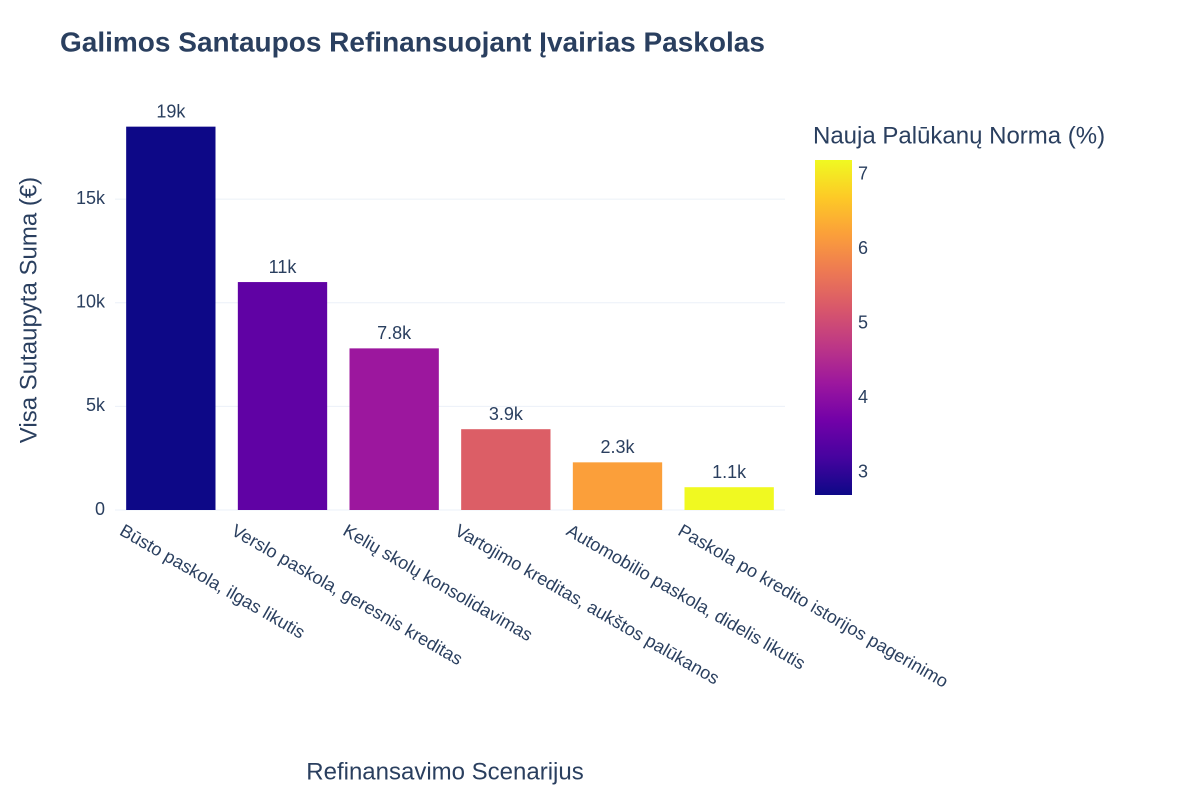  I want to click on data-label: 3.9k, so click(506, 414).